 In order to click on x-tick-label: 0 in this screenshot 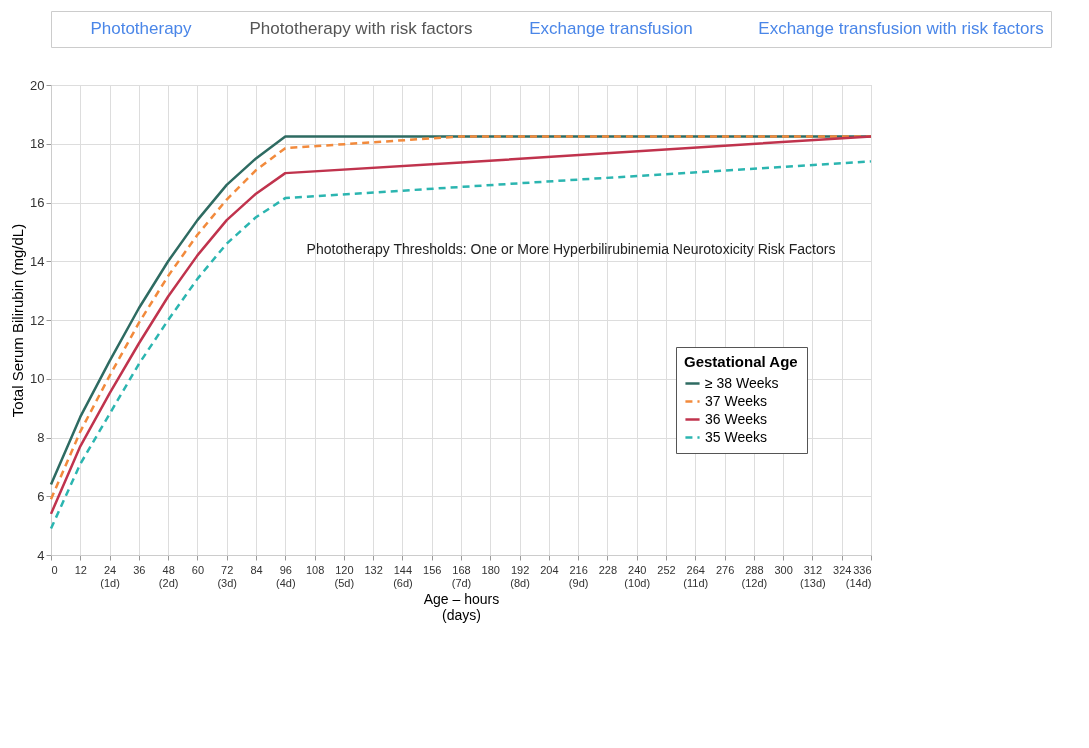, I will do `click(54, 569)`.